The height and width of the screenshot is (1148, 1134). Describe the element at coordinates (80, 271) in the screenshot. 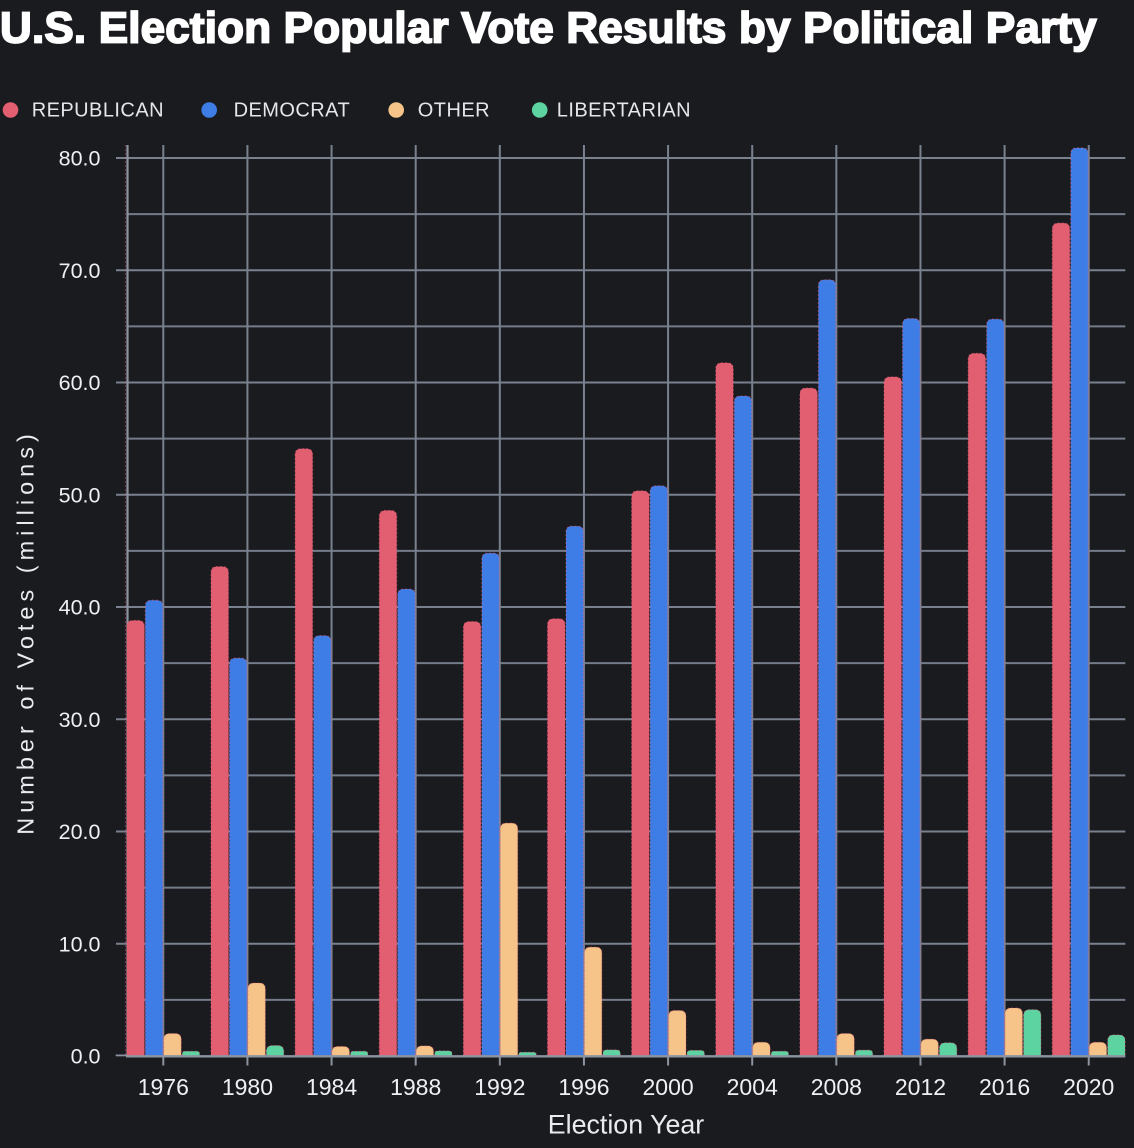

I see `svg-text: 70.0` at that location.